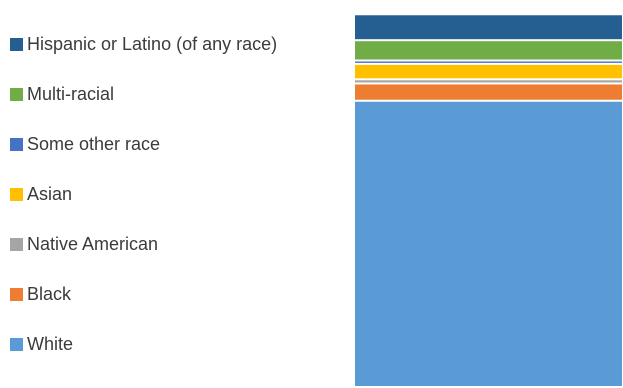 The height and width of the screenshot is (388, 623). Describe the element at coordinates (49, 294) in the screenshot. I see `legend-label-black: Black` at that location.